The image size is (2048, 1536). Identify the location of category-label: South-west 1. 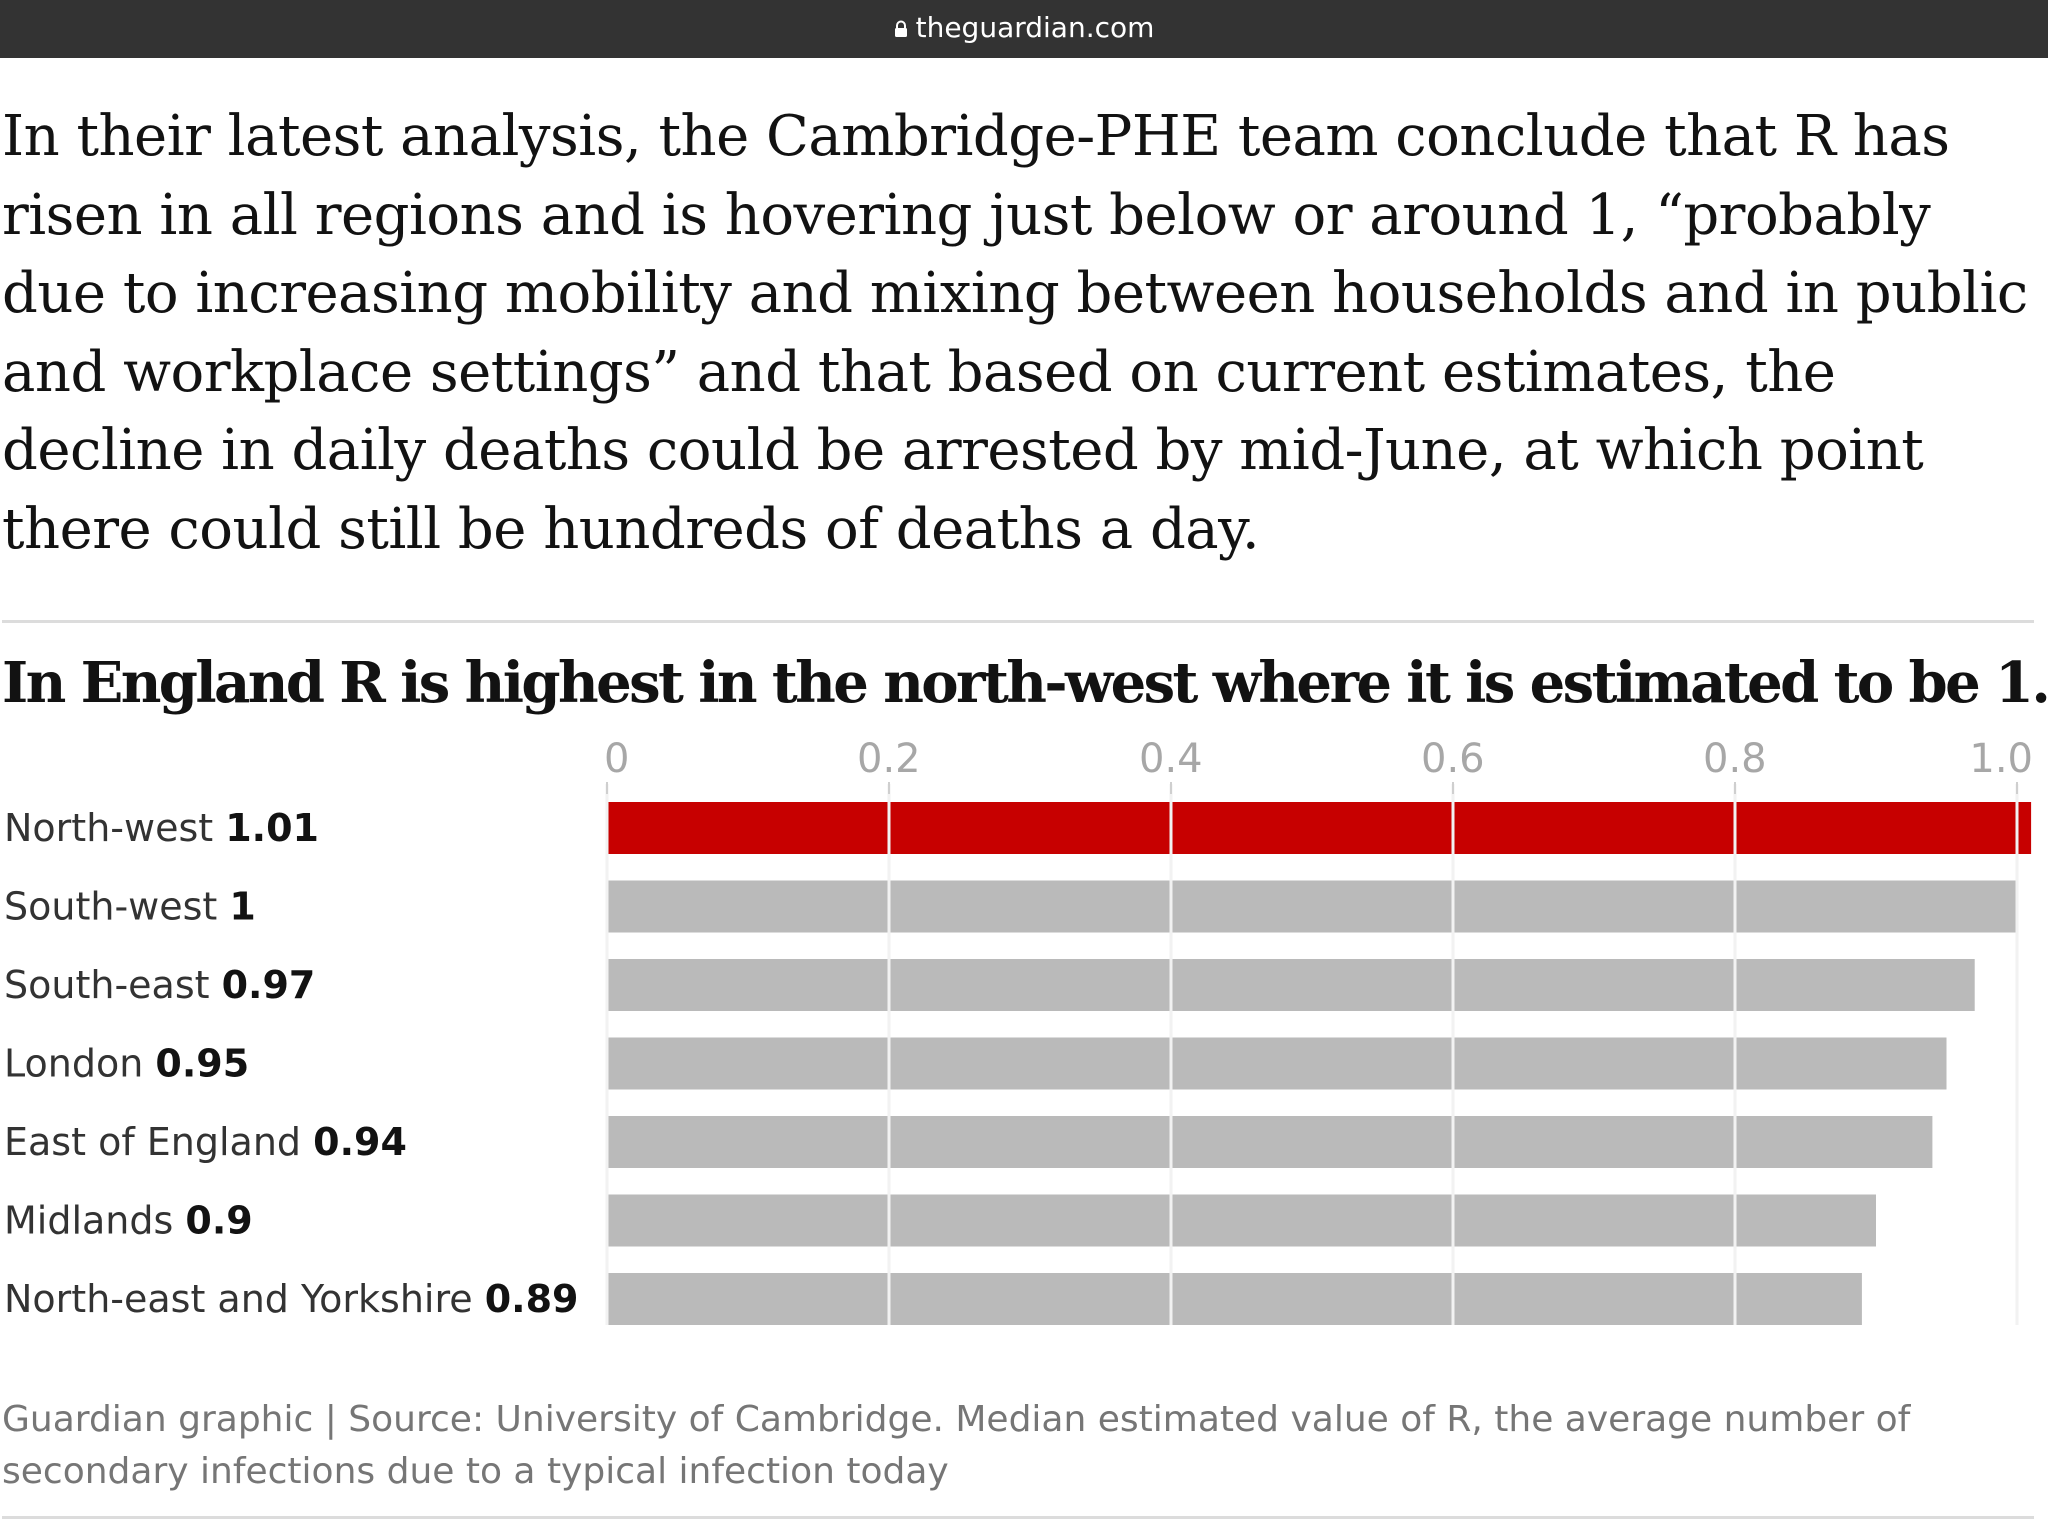
(130, 907).